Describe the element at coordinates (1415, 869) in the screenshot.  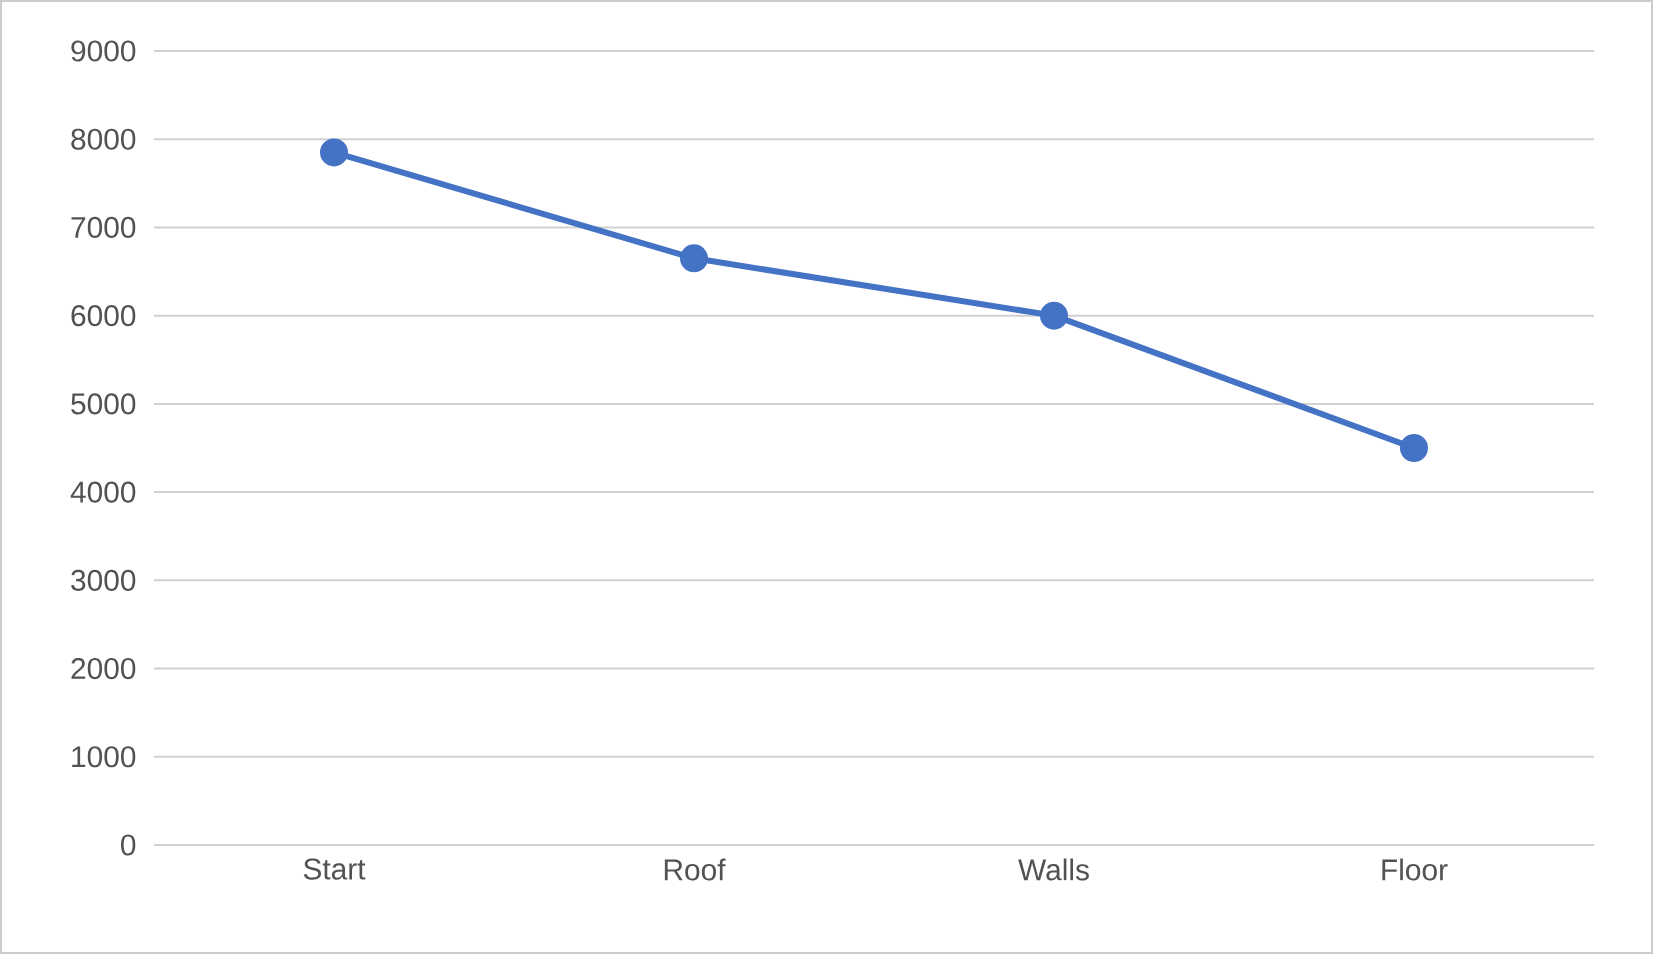
I see `x-tick-label: Floor` at that location.